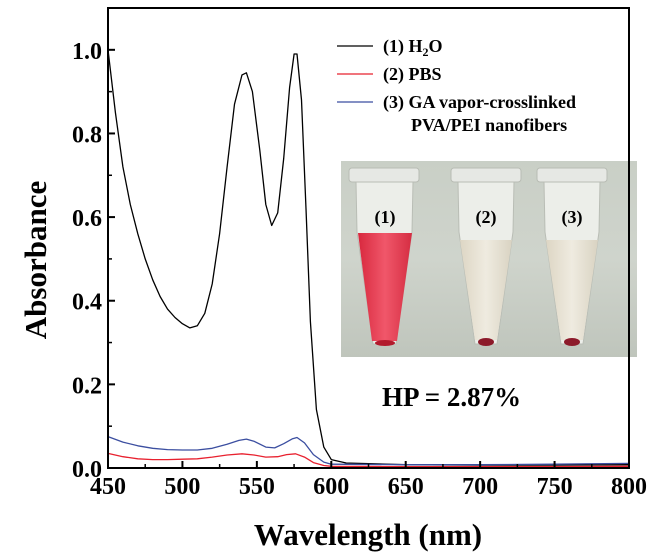 The height and width of the screenshot is (557, 659). I want to click on x-tick-label: 700, so click(480, 487).